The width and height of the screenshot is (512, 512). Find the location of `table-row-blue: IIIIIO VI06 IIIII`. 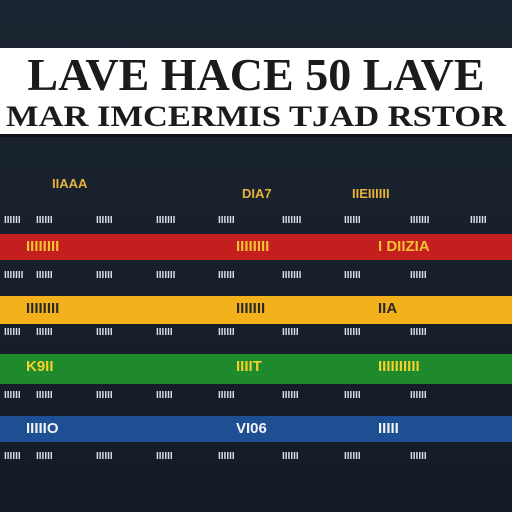

table-row-blue: IIIIIO VI06 IIIII is located at coordinates (256, 429).